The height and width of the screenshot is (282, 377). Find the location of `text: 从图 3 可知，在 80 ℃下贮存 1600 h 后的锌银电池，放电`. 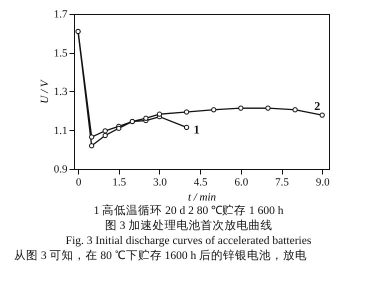

text: 从图 3 可知，在 80 ℃下贮存 1600 h 后的锌银电池，放电 is located at coordinates (160, 256).